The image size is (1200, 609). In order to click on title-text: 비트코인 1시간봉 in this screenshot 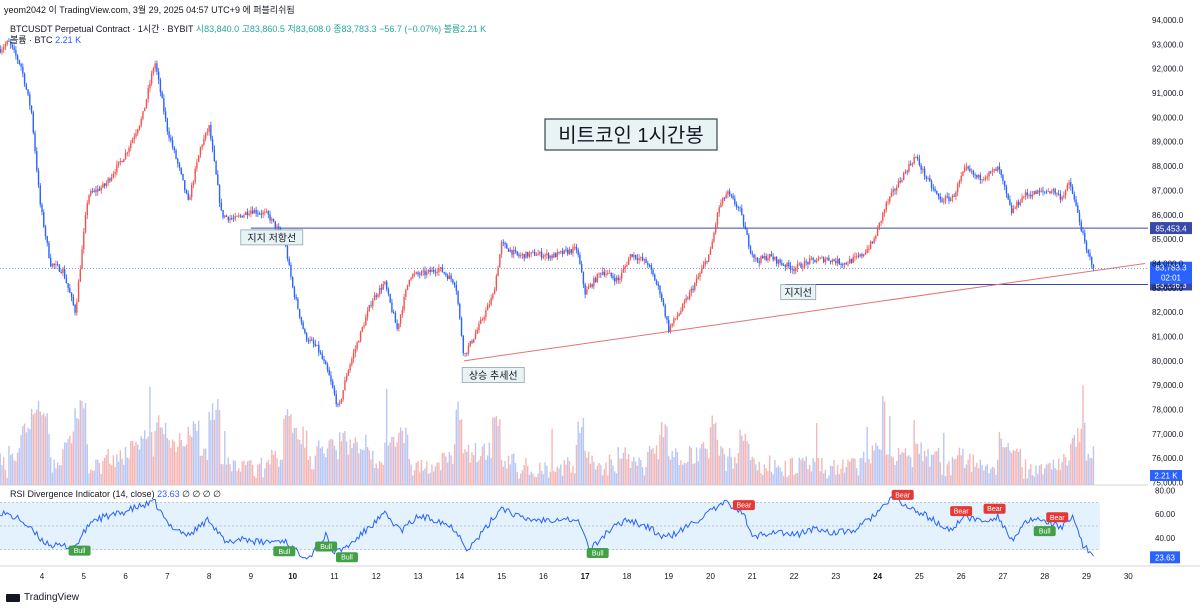, I will do `click(630, 135)`.